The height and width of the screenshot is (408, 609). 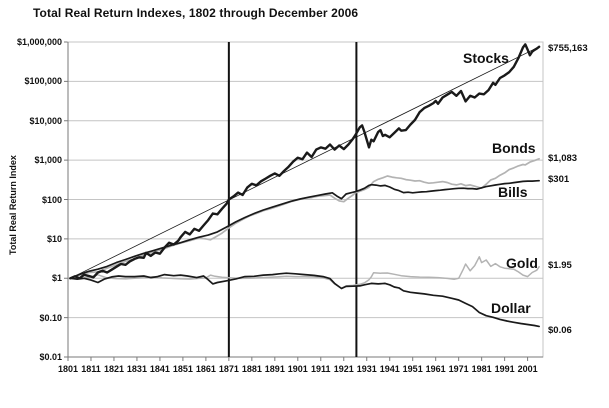 What do you see at coordinates (366, 369) in the screenshot?
I see `x-tick-label: 1931` at bounding box center [366, 369].